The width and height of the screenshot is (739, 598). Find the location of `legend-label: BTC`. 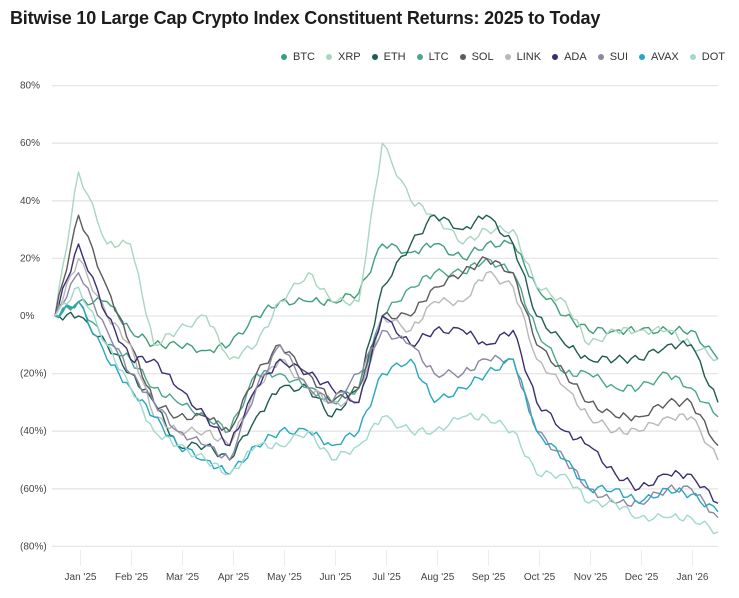

legend-label: BTC is located at coordinates (304, 57).